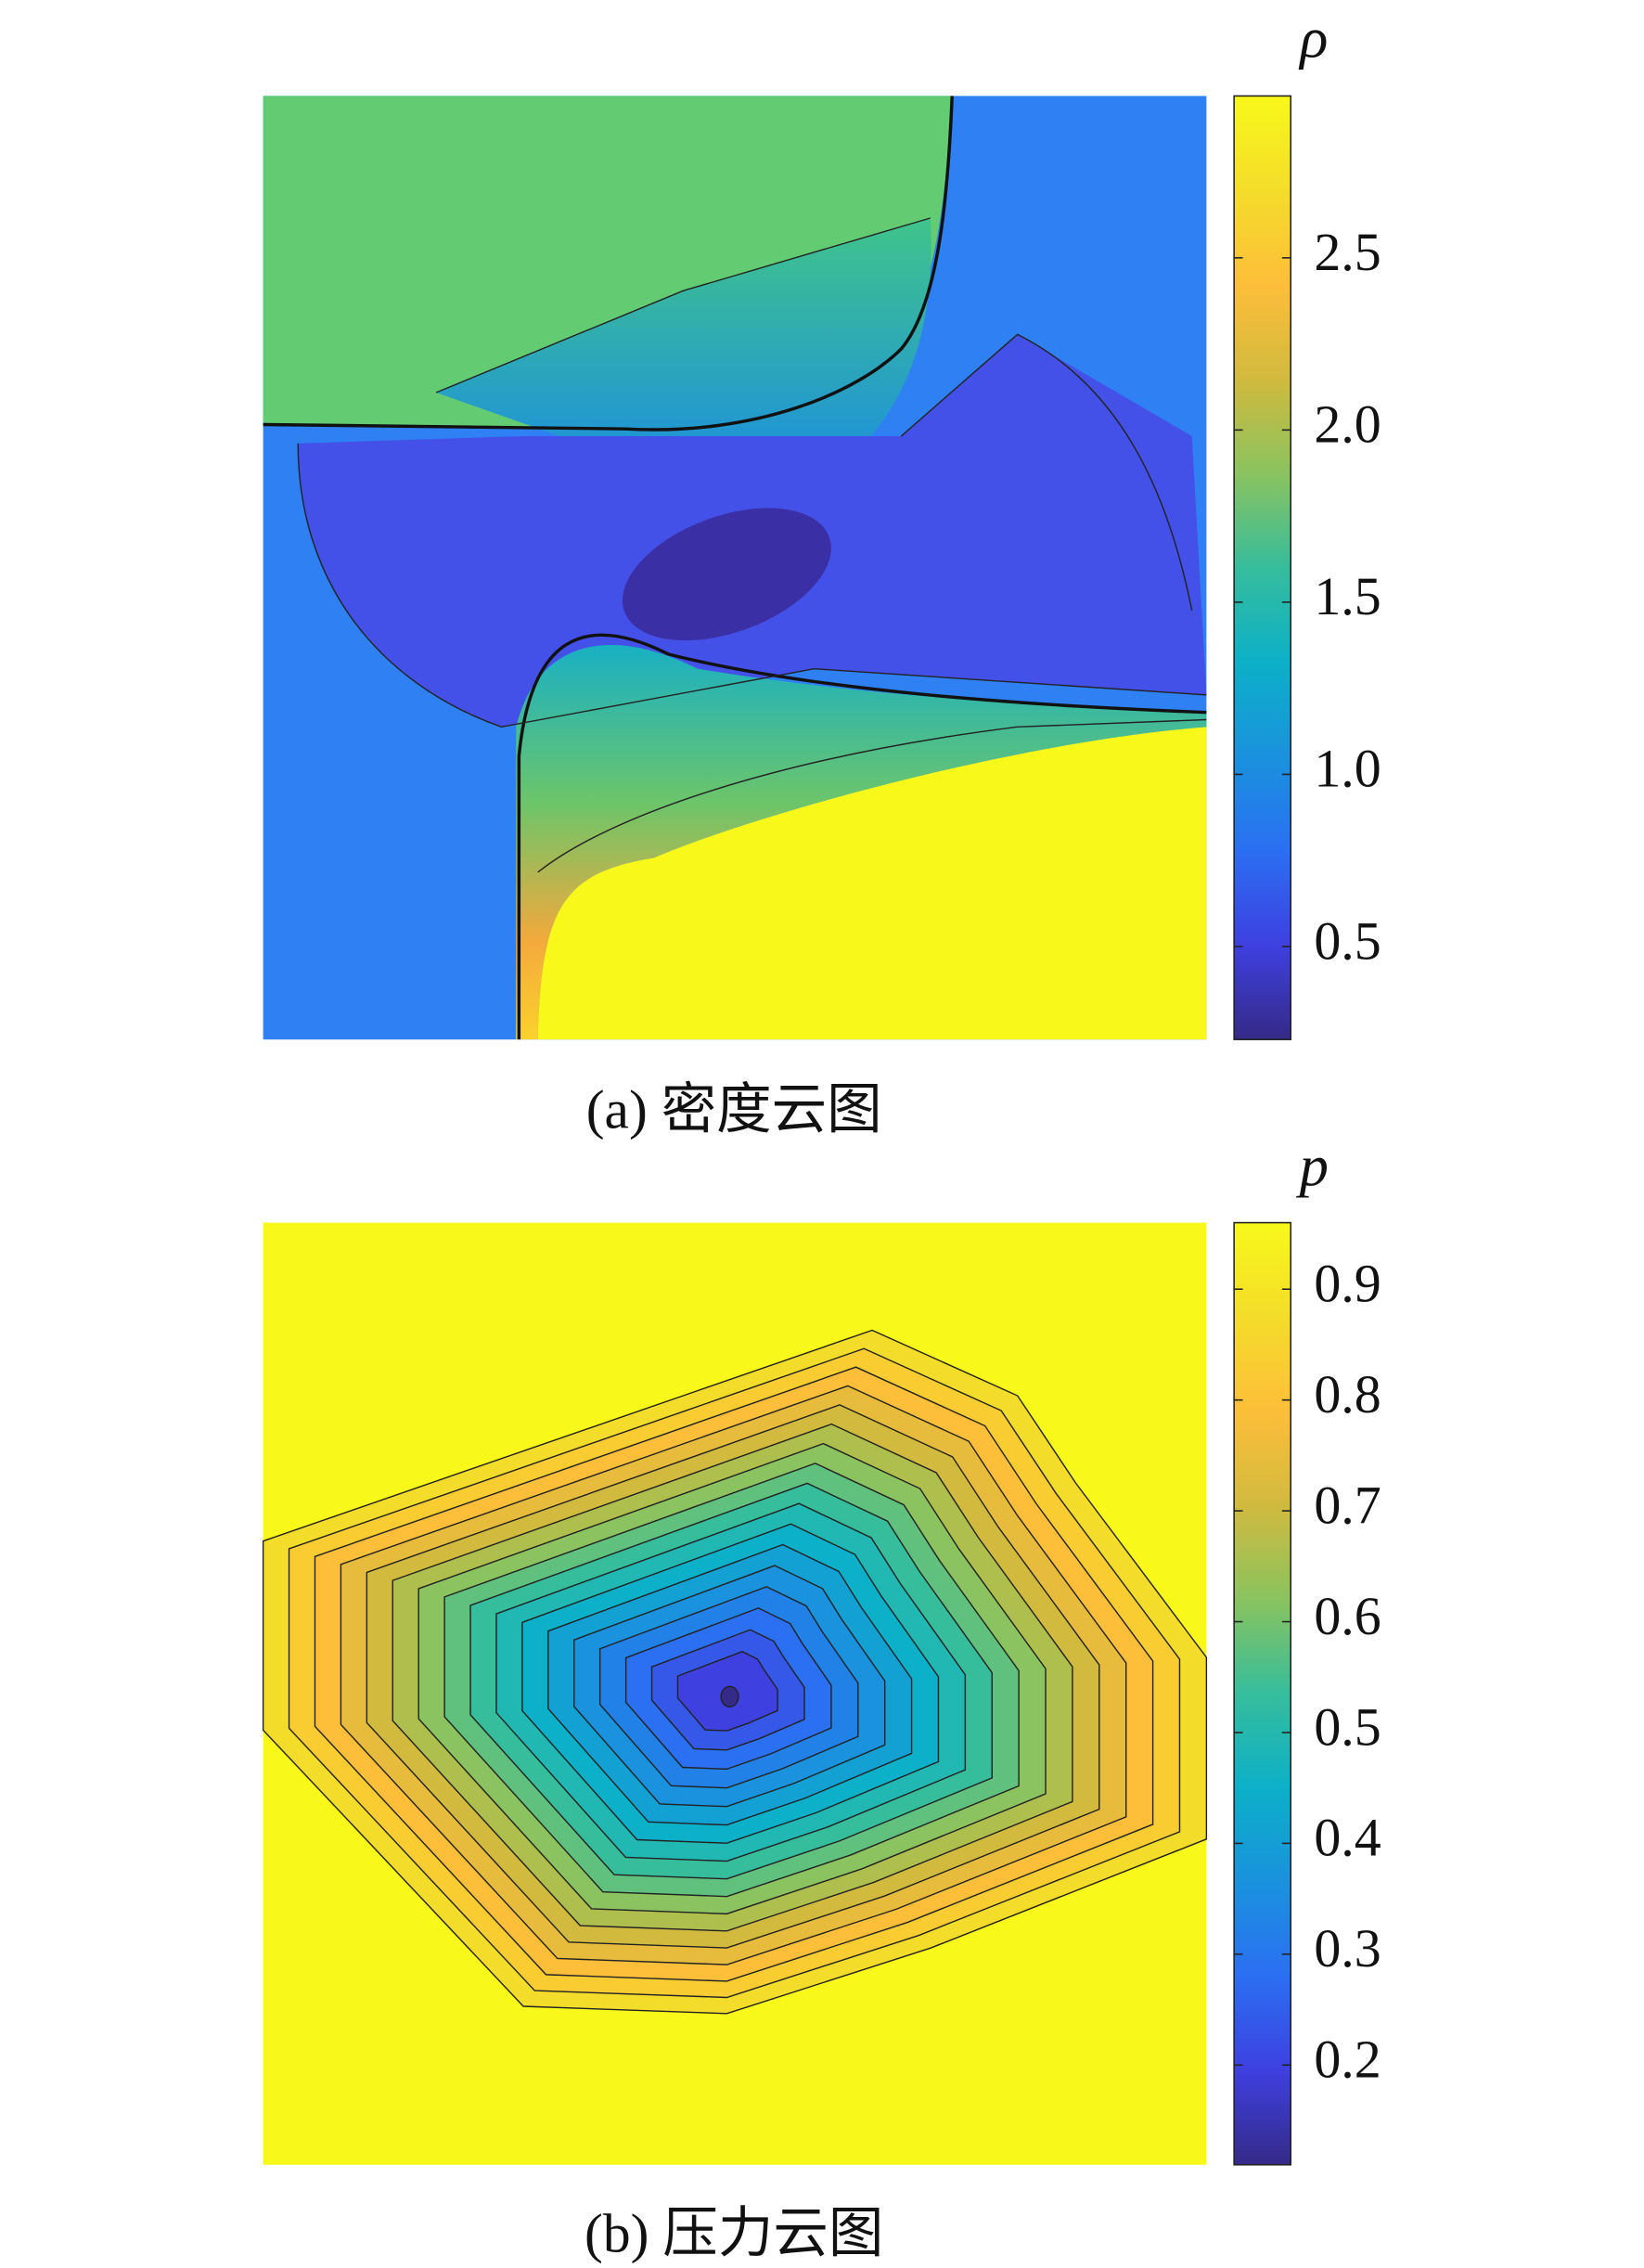 The image size is (1644, 2268). Describe the element at coordinates (1347, 596) in the screenshot. I see `tick-label: 1.5` at that location.